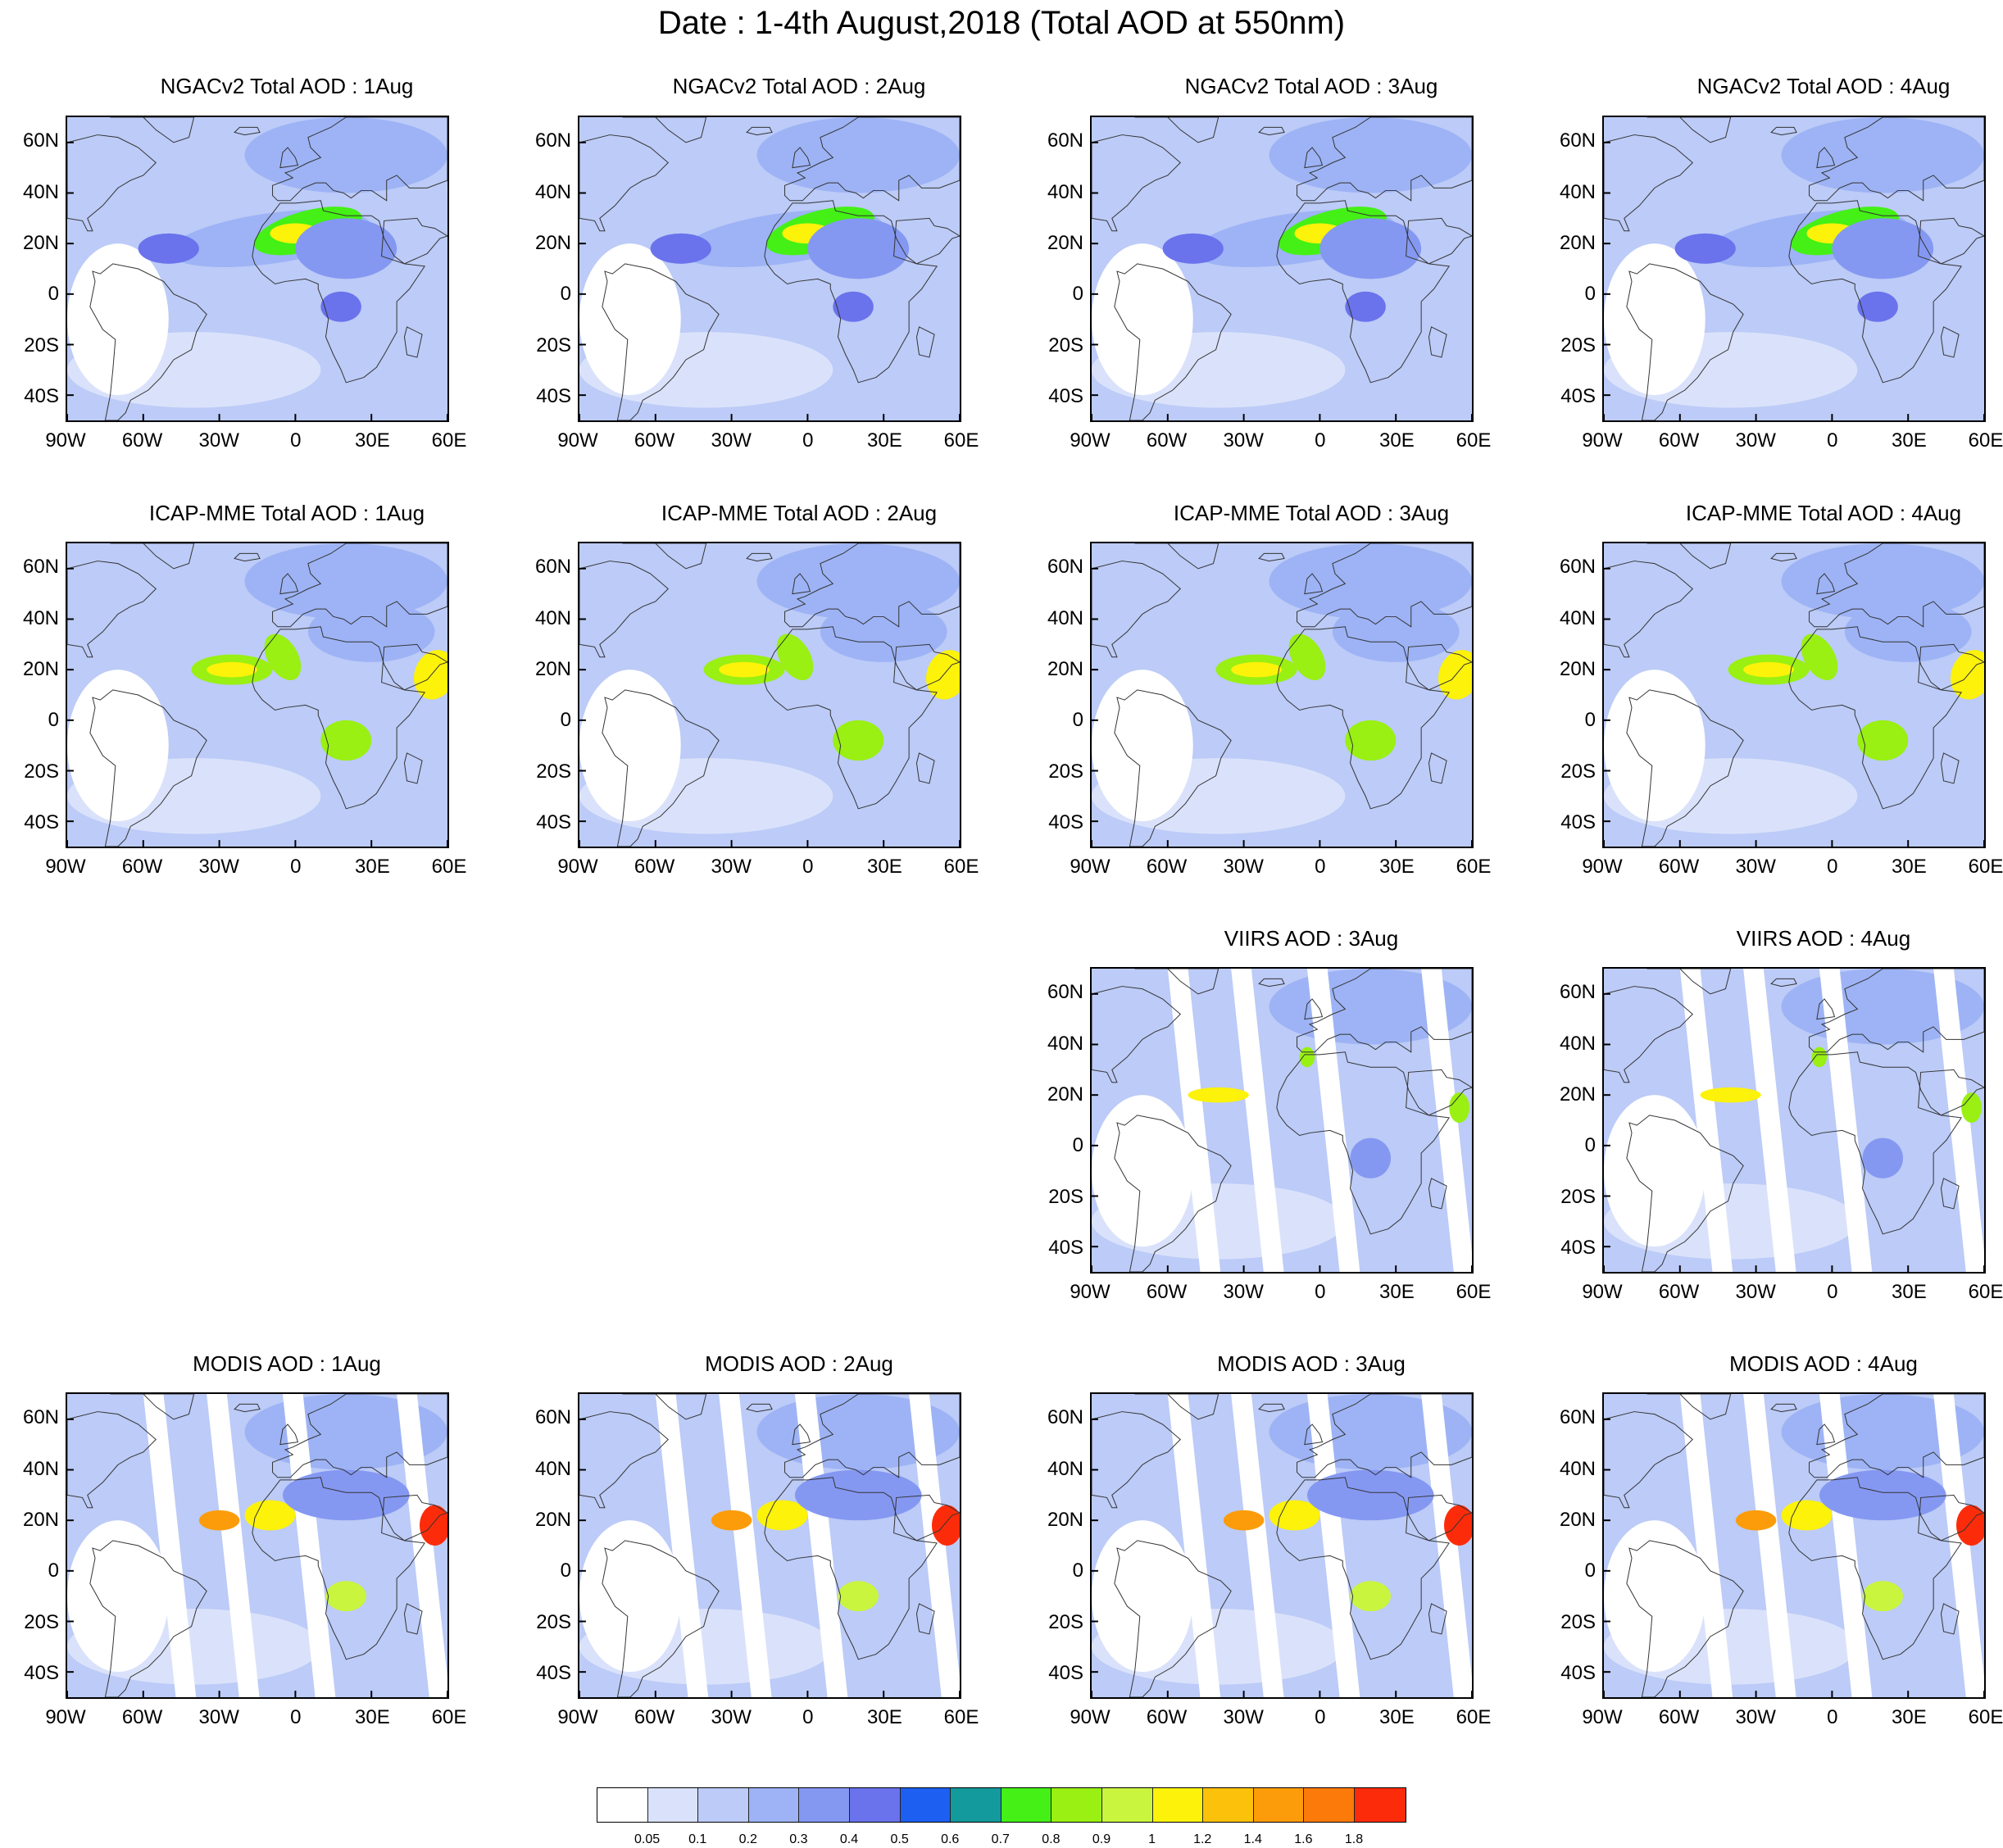 Image resolution: width=2003 pixels, height=1848 pixels. Describe the element at coordinates (286, 513) in the screenshot. I see `panel-title: ICAP-MME Total AOD : 1Aug` at that location.